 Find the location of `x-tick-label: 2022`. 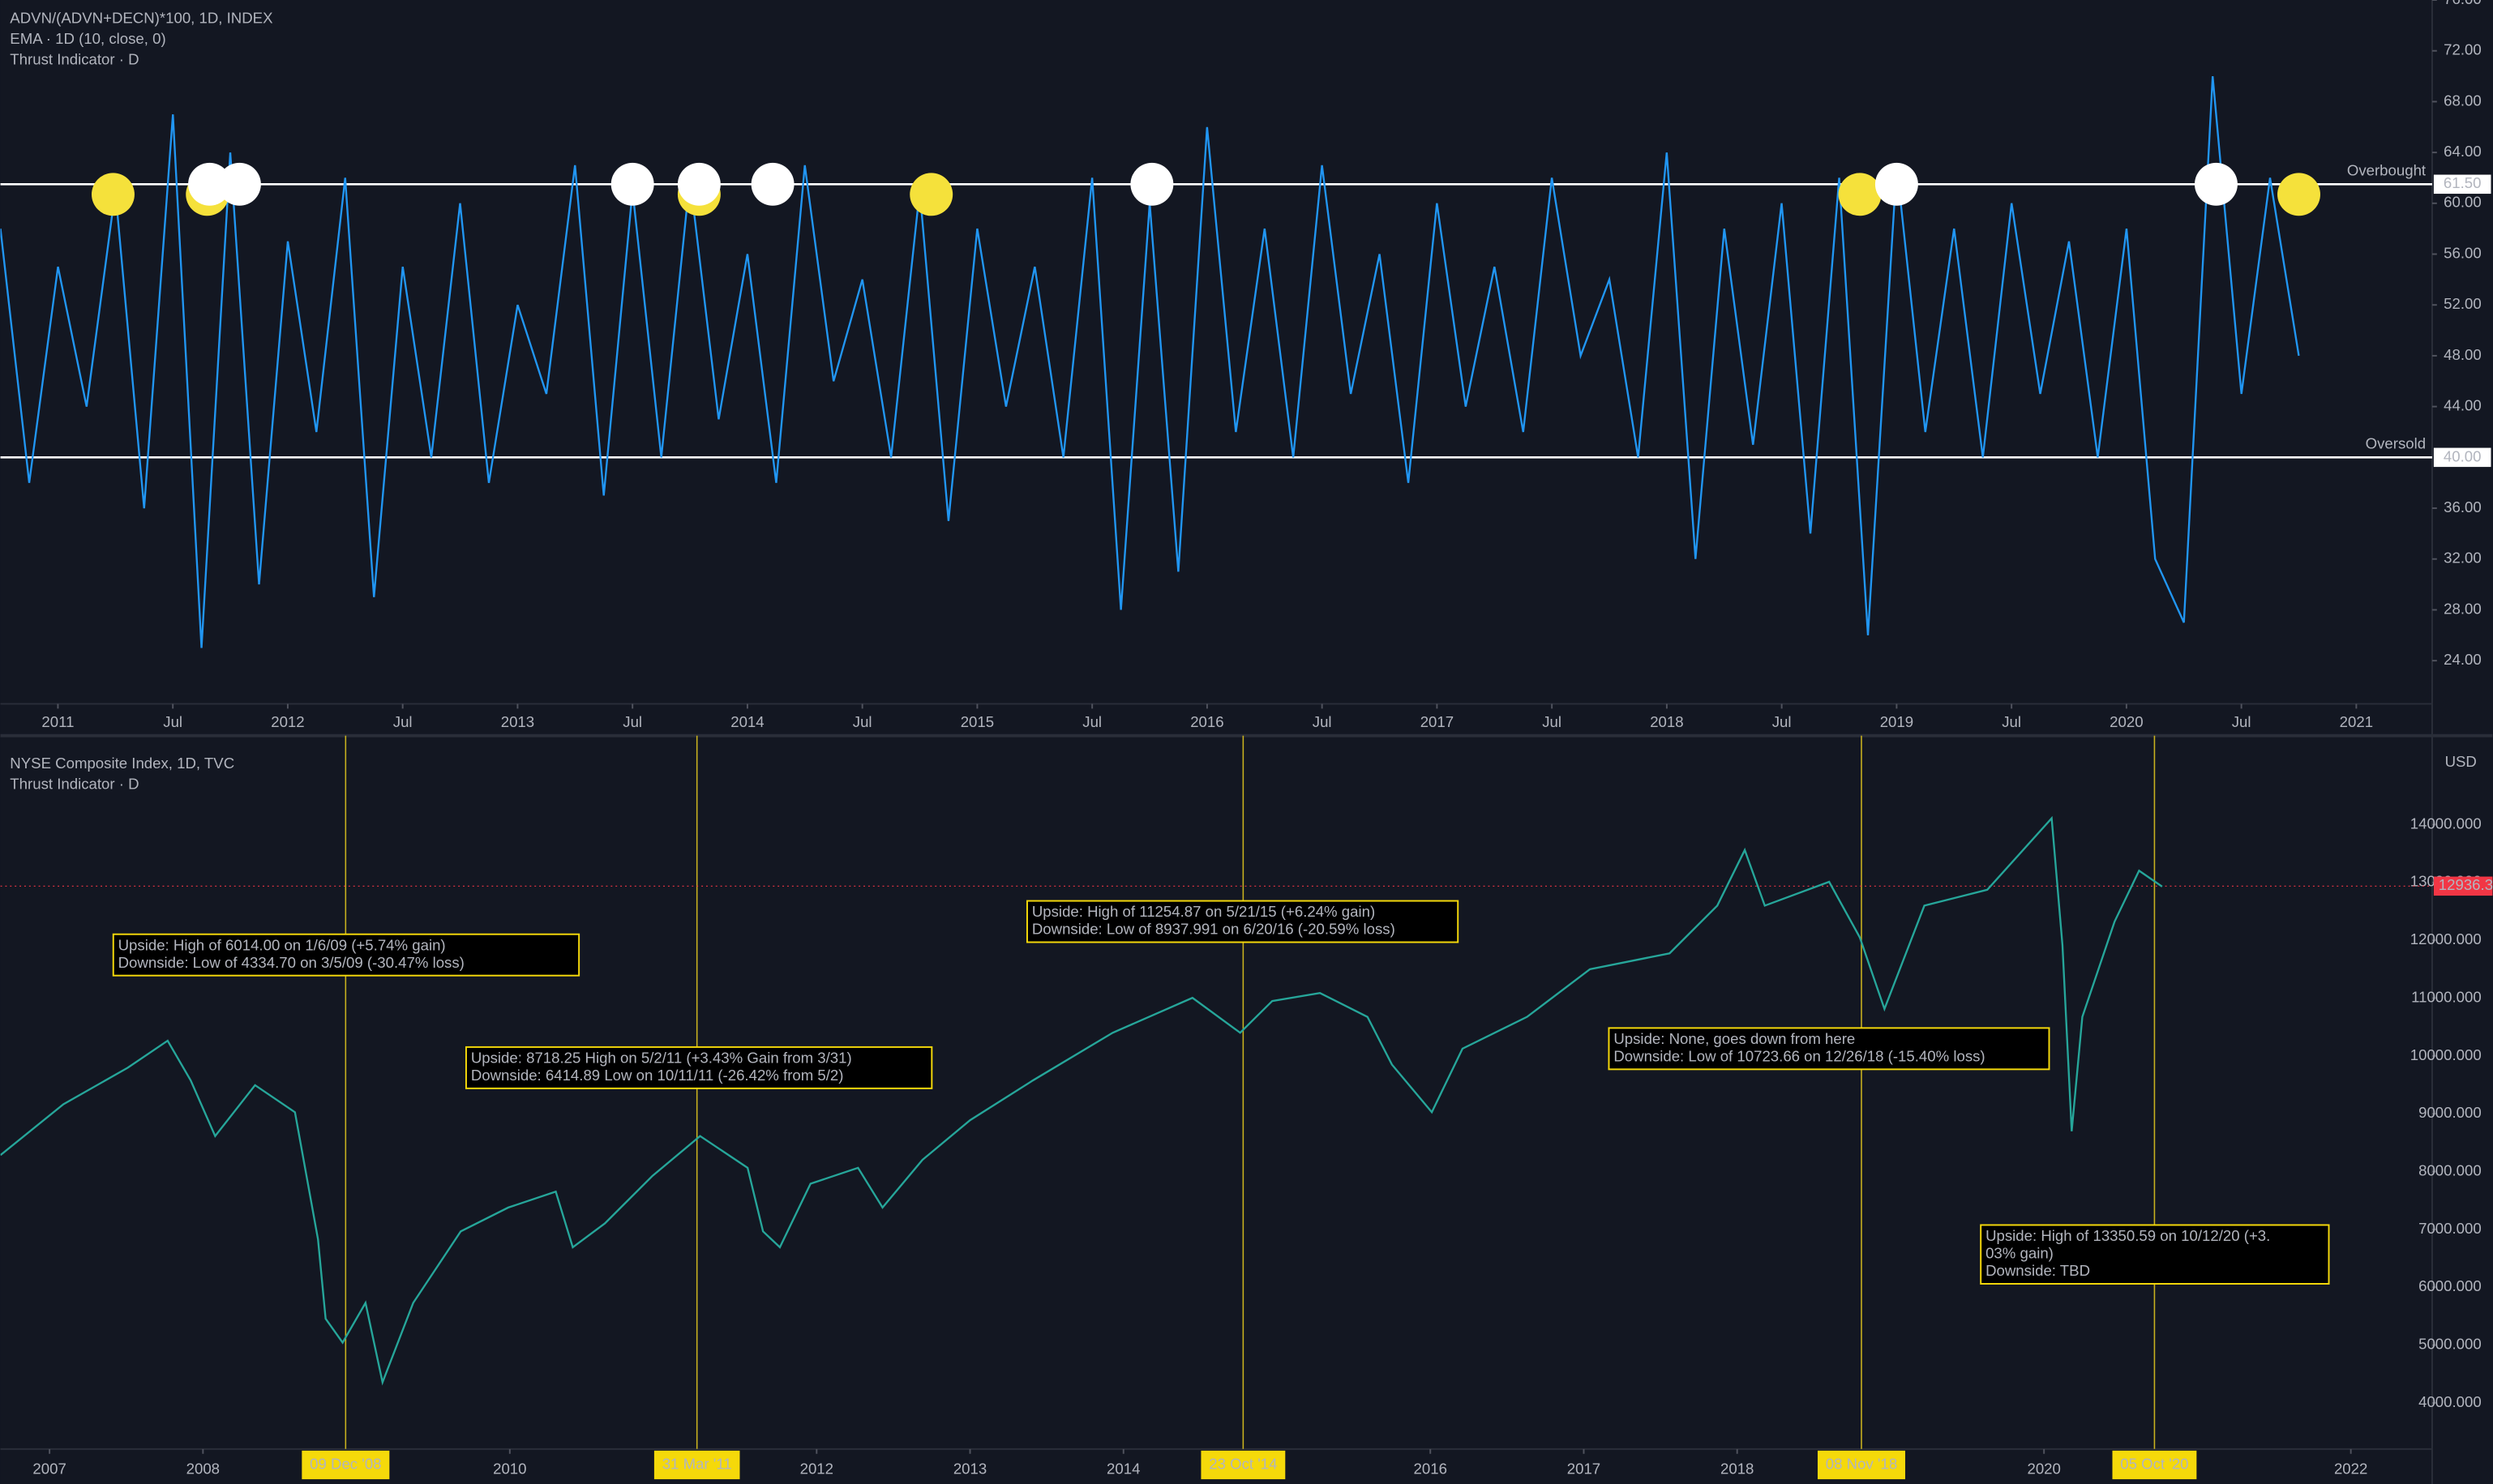

x-tick-label: 2022 is located at coordinates (2350, 1468).